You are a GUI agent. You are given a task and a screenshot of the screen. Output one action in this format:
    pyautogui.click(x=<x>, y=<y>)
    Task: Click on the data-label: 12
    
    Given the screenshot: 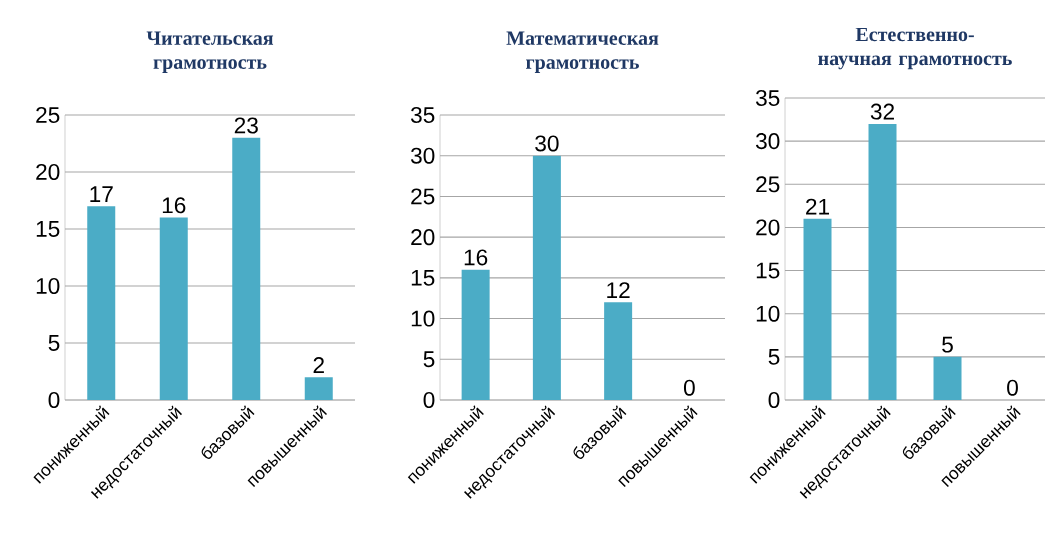 What is the action you would take?
    pyautogui.click(x=618, y=290)
    